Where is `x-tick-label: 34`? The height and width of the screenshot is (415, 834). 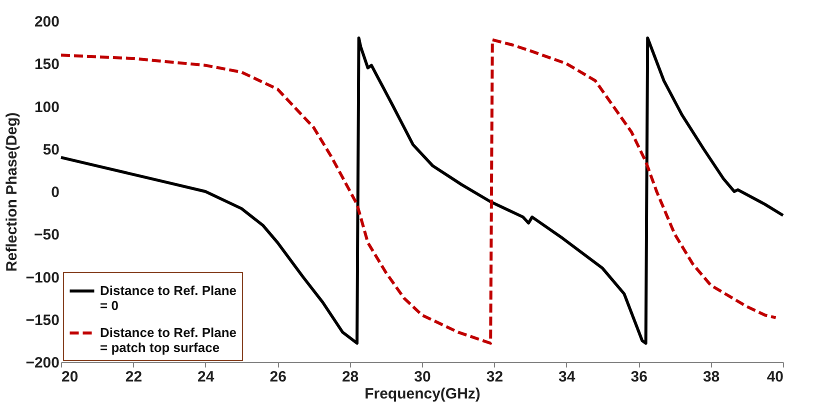 x-tick-label: 34 is located at coordinates (567, 377).